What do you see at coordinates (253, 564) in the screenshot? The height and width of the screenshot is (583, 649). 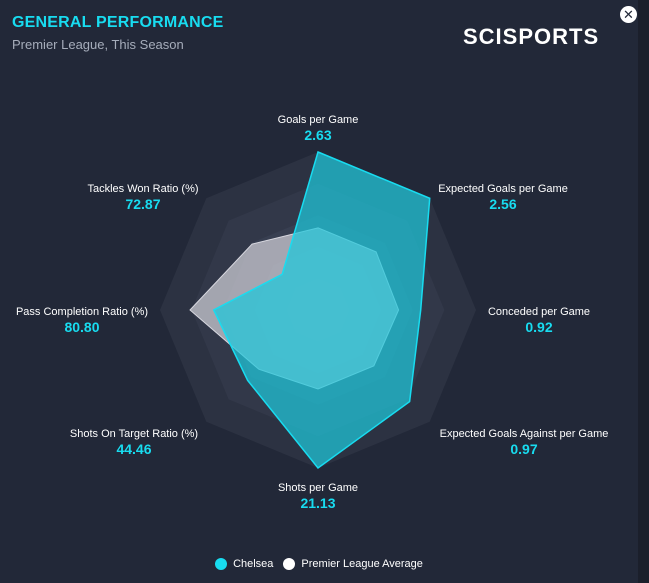 I see `legend-label-team: Chelsea` at bounding box center [253, 564].